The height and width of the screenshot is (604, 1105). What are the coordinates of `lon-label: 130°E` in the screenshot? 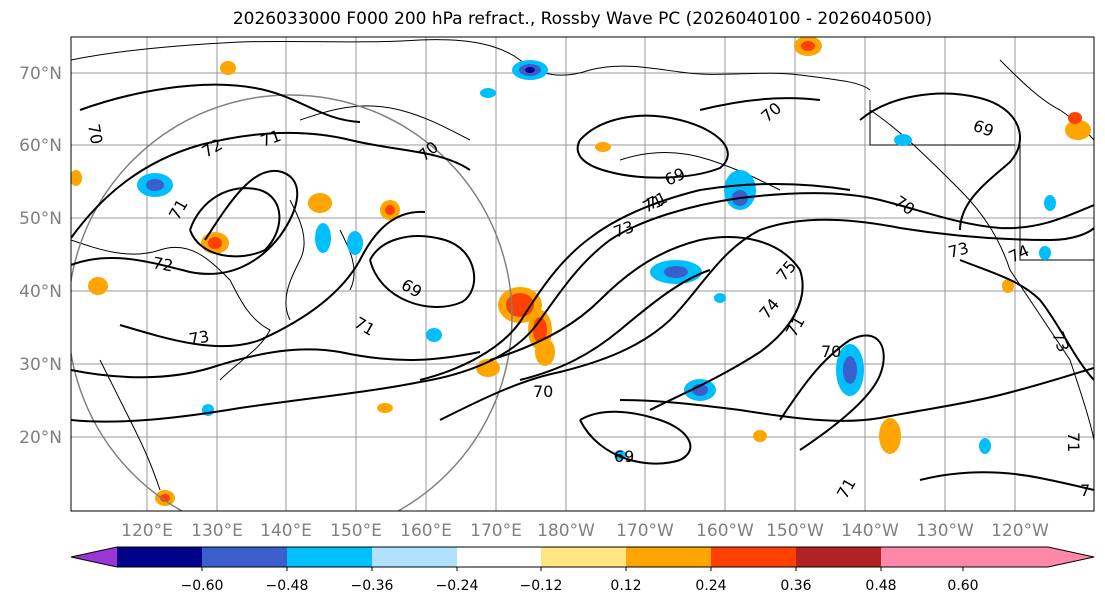 It's located at (217, 531).